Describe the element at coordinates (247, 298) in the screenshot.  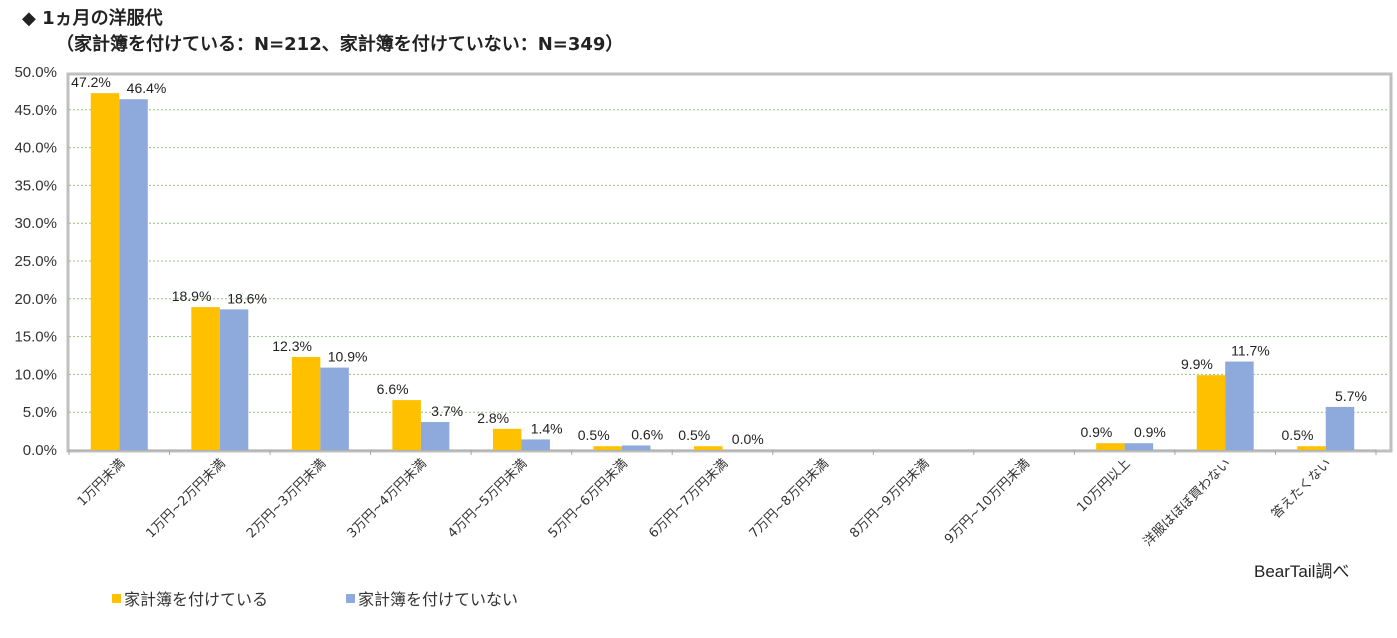
I see `data-label: 18.6%` at that location.